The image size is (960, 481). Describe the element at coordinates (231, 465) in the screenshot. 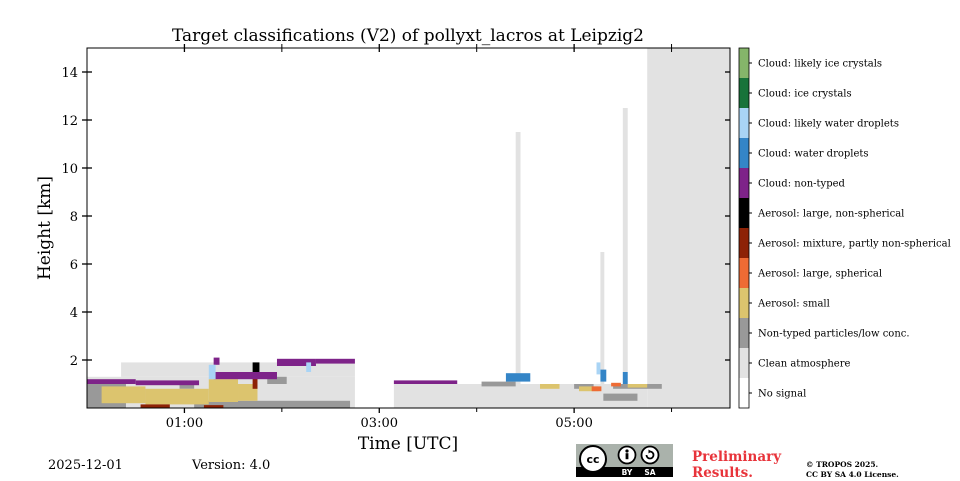

I see `footer-version: Version: 4.0` at that location.